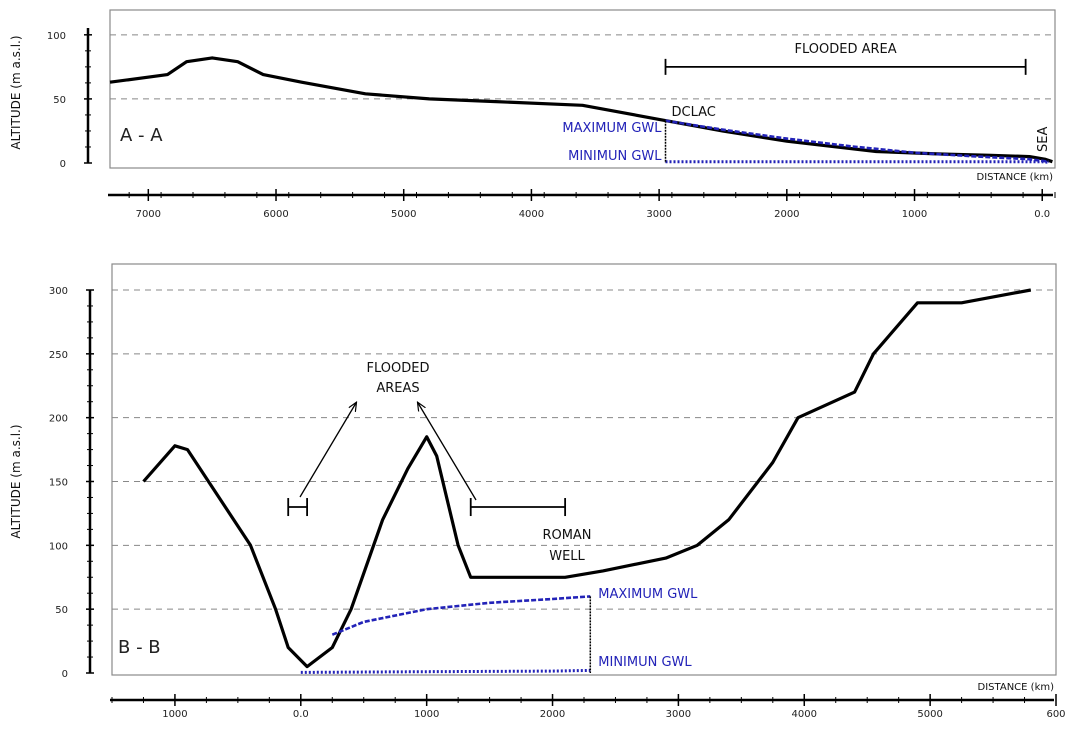 This screenshot has width=1067, height=732. I want to click on x-tick-label: 6000, so click(275, 214).